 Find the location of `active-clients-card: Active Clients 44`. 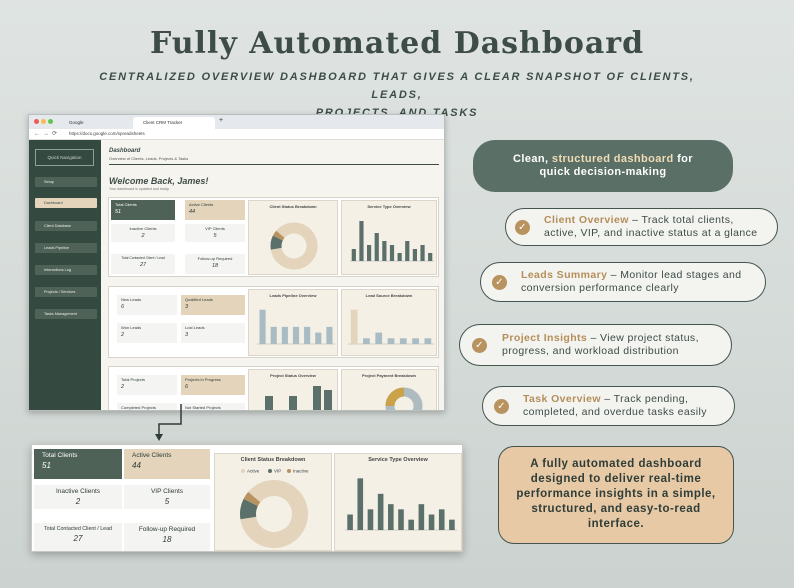

active-clients-card: Active Clients 44 is located at coordinates (215, 210).